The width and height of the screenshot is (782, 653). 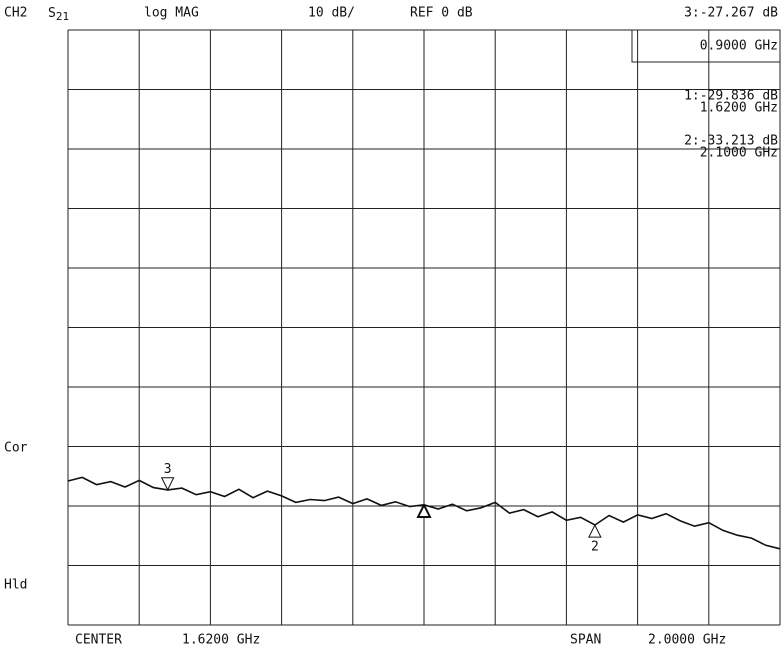 What do you see at coordinates (595, 547) in the screenshot?
I see `marker-number: 2` at bounding box center [595, 547].